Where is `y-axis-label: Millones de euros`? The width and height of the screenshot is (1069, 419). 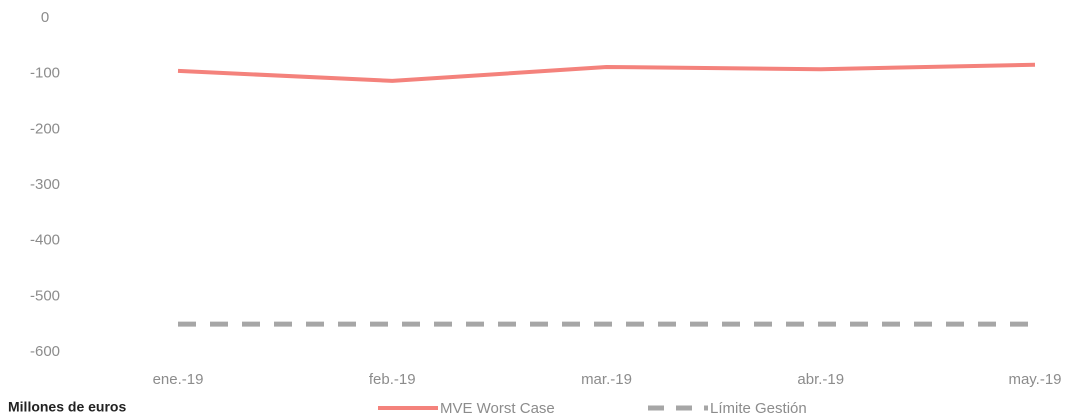 y-axis-label: Millones de euros is located at coordinates (67, 407).